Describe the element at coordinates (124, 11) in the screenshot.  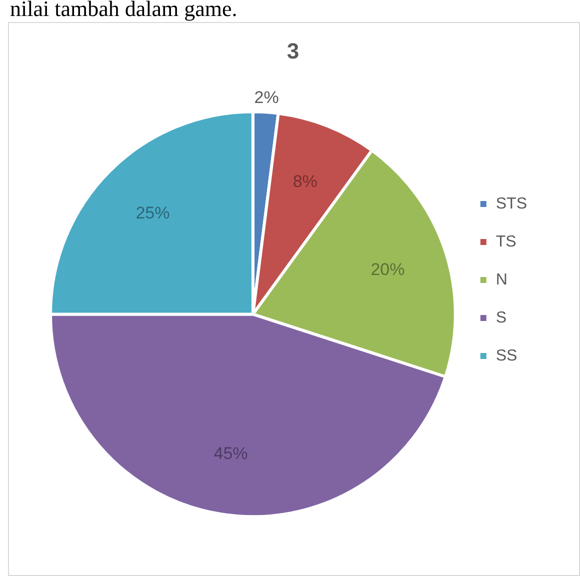
I see `text: nilai tambah dalam game.` at that location.